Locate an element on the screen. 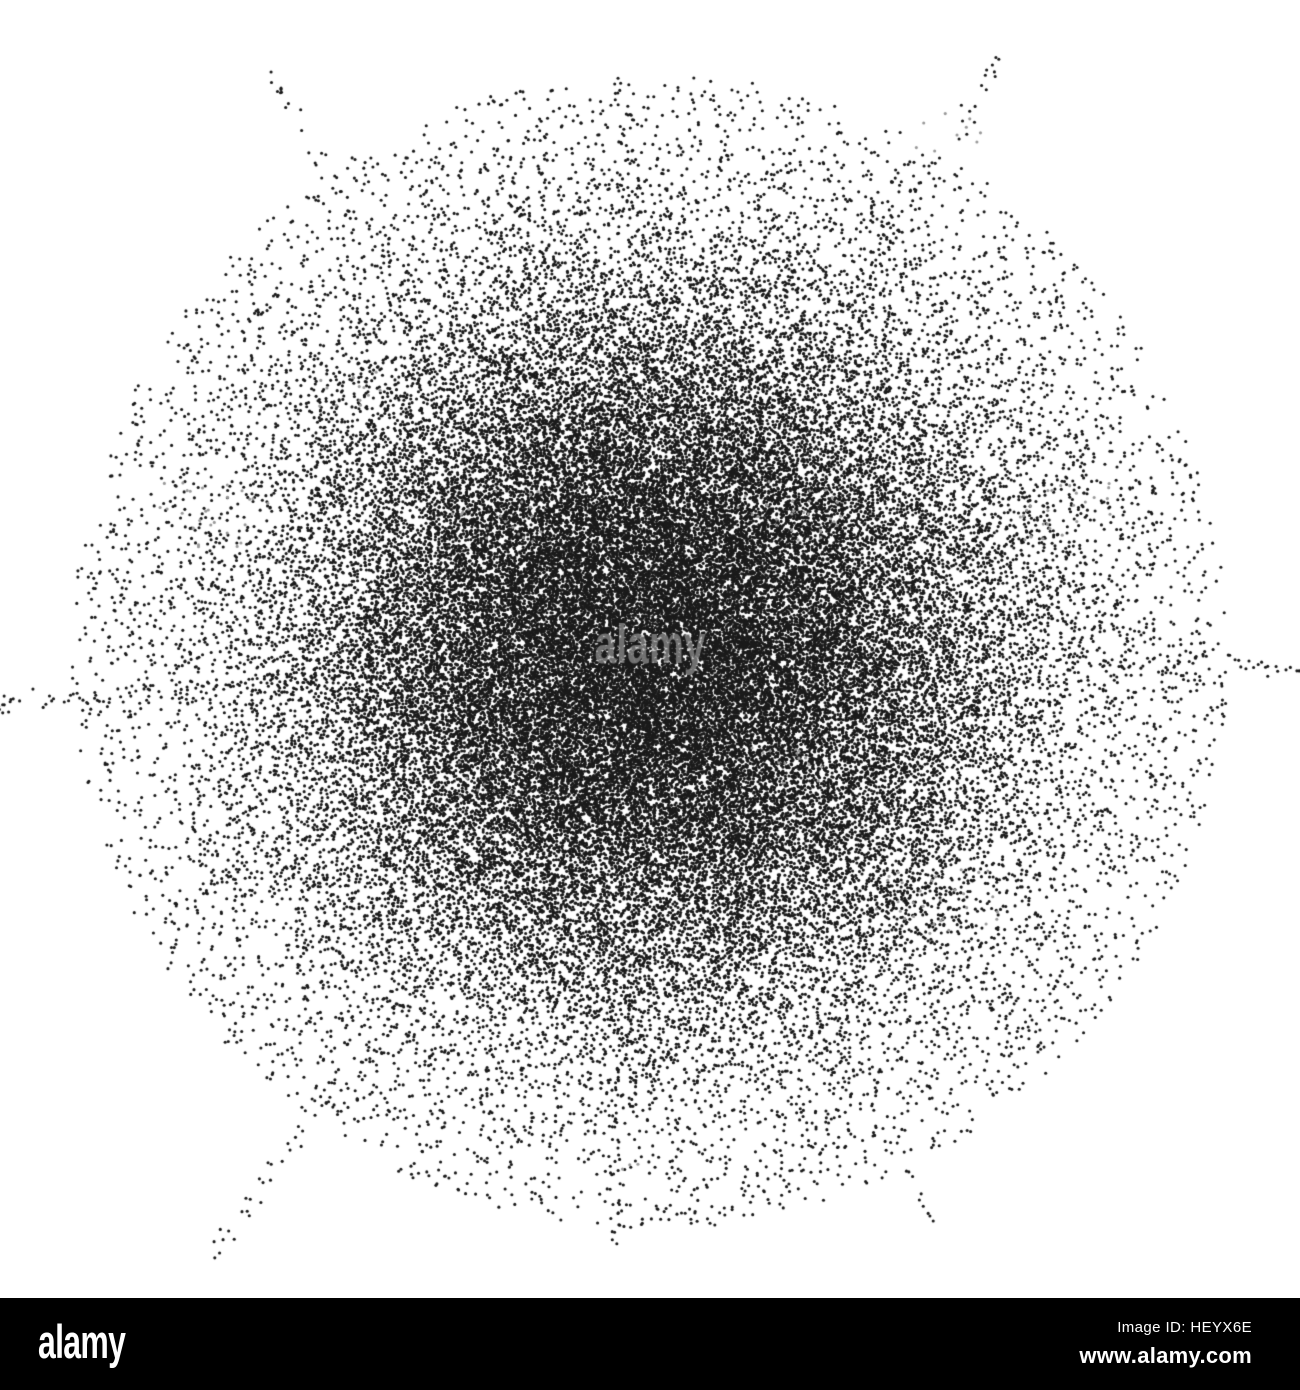 The image size is (1300, 1390). image-id-text: Image ID: HEYX6E is located at coordinates (1184, 1327).